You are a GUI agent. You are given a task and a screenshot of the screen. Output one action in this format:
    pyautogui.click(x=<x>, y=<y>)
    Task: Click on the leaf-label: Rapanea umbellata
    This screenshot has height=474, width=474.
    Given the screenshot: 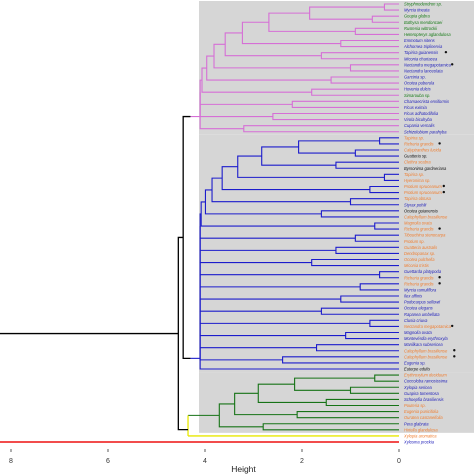 What is the action you would take?
    pyautogui.click(x=422, y=314)
    